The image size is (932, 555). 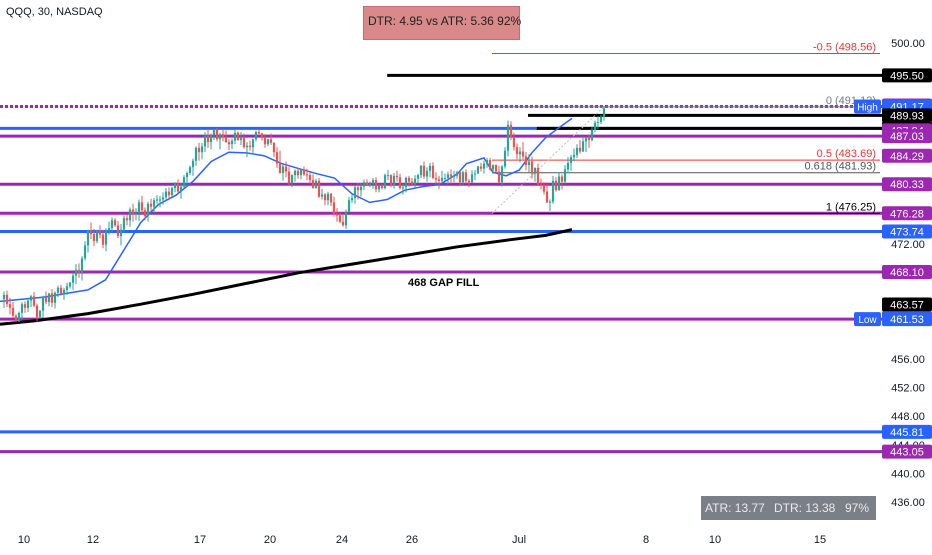 I want to click on price-badge-value: 468.10, so click(x=907, y=273).